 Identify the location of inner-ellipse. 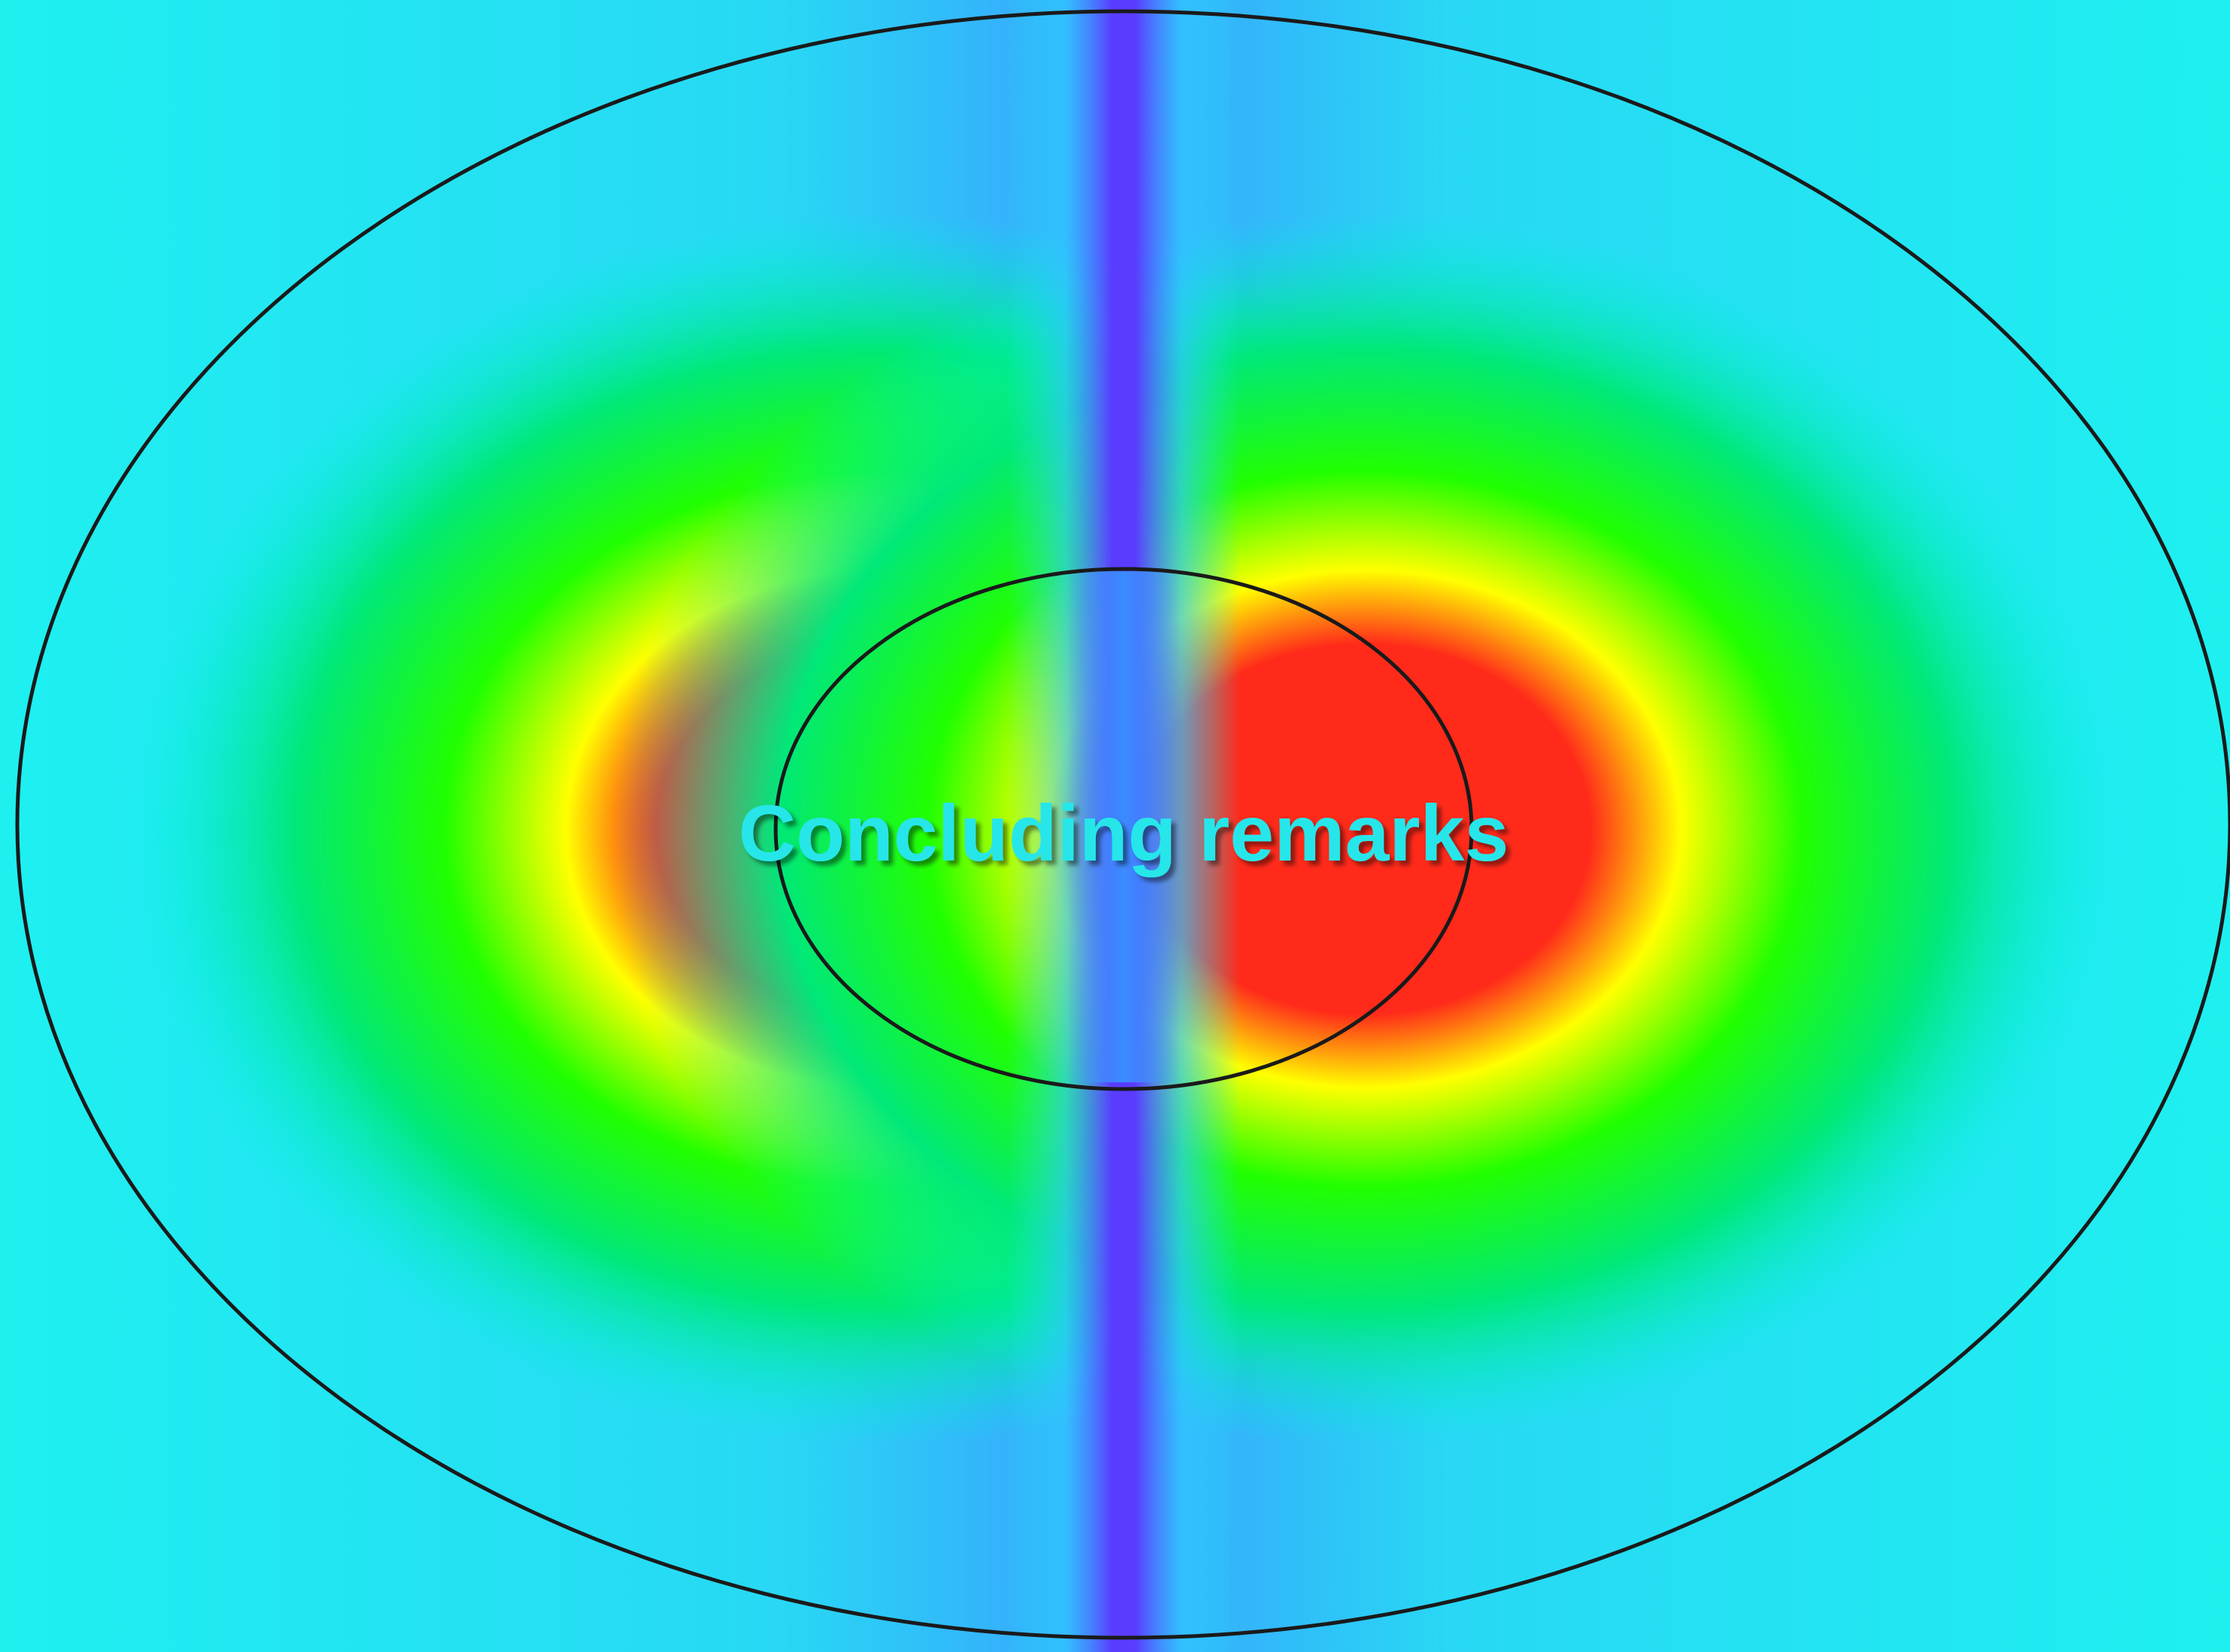
(1123, 829).